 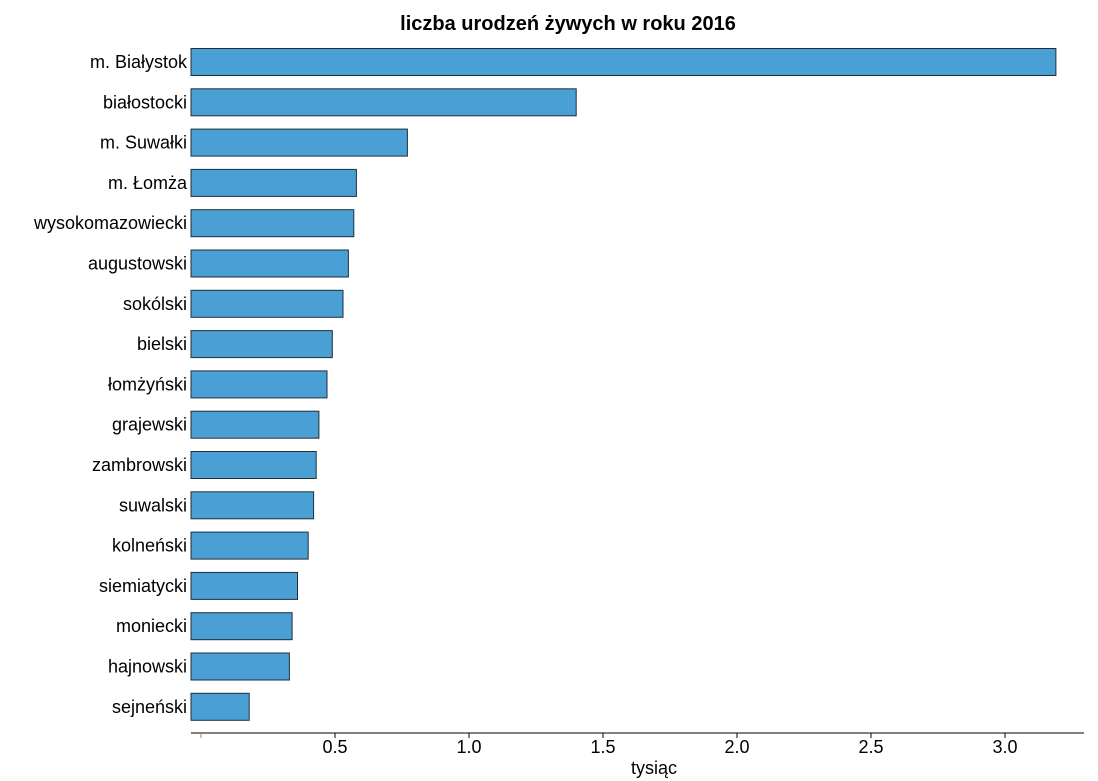 I want to click on x-tick-label: 2.5, so click(x=870, y=747).